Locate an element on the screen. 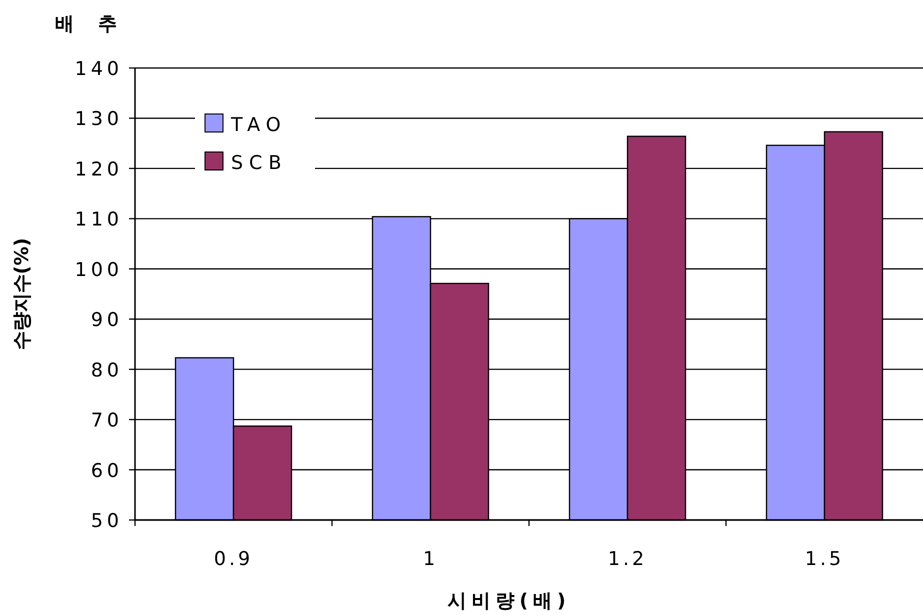 The image size is (923, 615). y-tick-label: 90 is located at coordinates (106, 320).